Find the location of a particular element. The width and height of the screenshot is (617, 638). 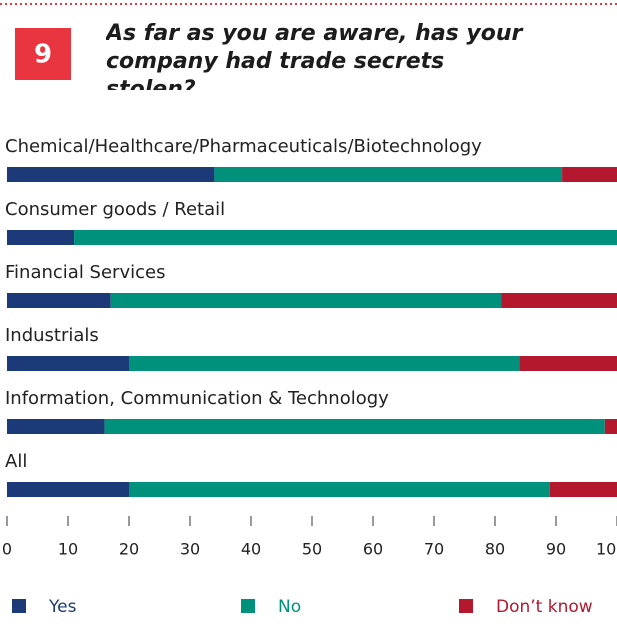

badge: 9 is located at coordinates (43, 55).